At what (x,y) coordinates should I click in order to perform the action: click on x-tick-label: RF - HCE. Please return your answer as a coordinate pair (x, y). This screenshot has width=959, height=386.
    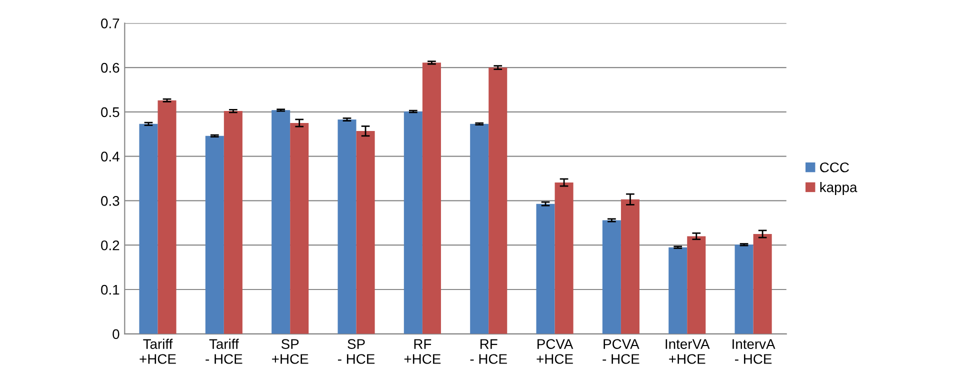
    Looking at the image, I should click on (488, 351).